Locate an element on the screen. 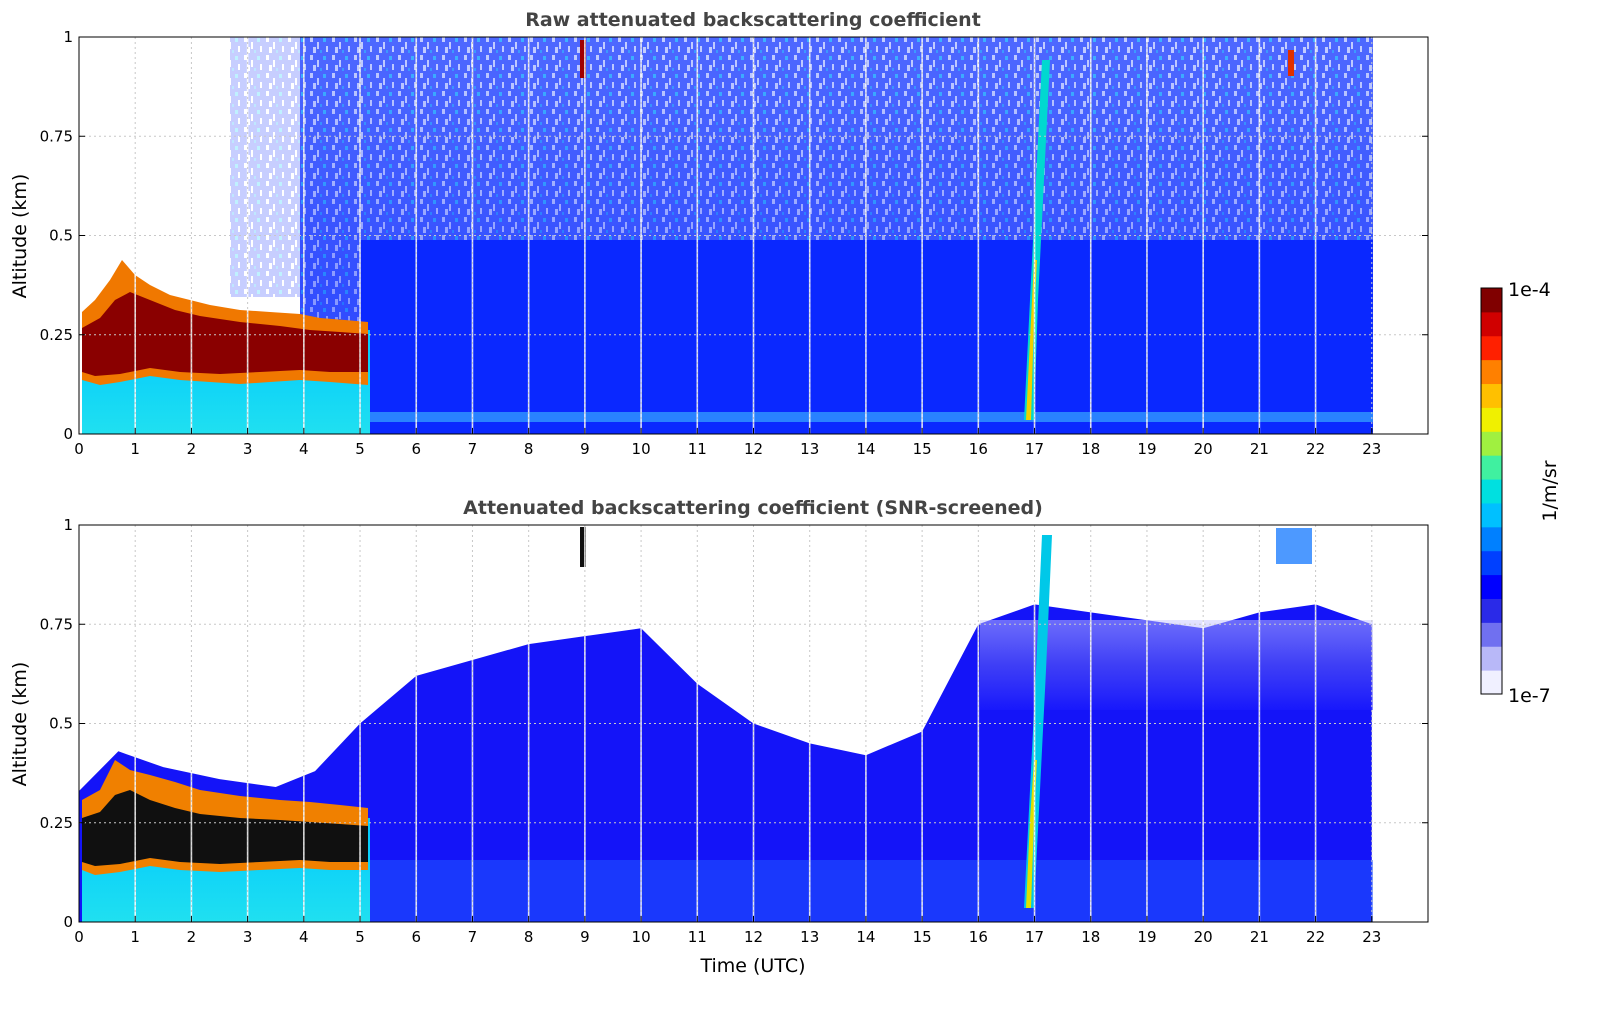 The image size is (1621, 1024). y-tick-label: 0 is located at coordinates (68, 922).